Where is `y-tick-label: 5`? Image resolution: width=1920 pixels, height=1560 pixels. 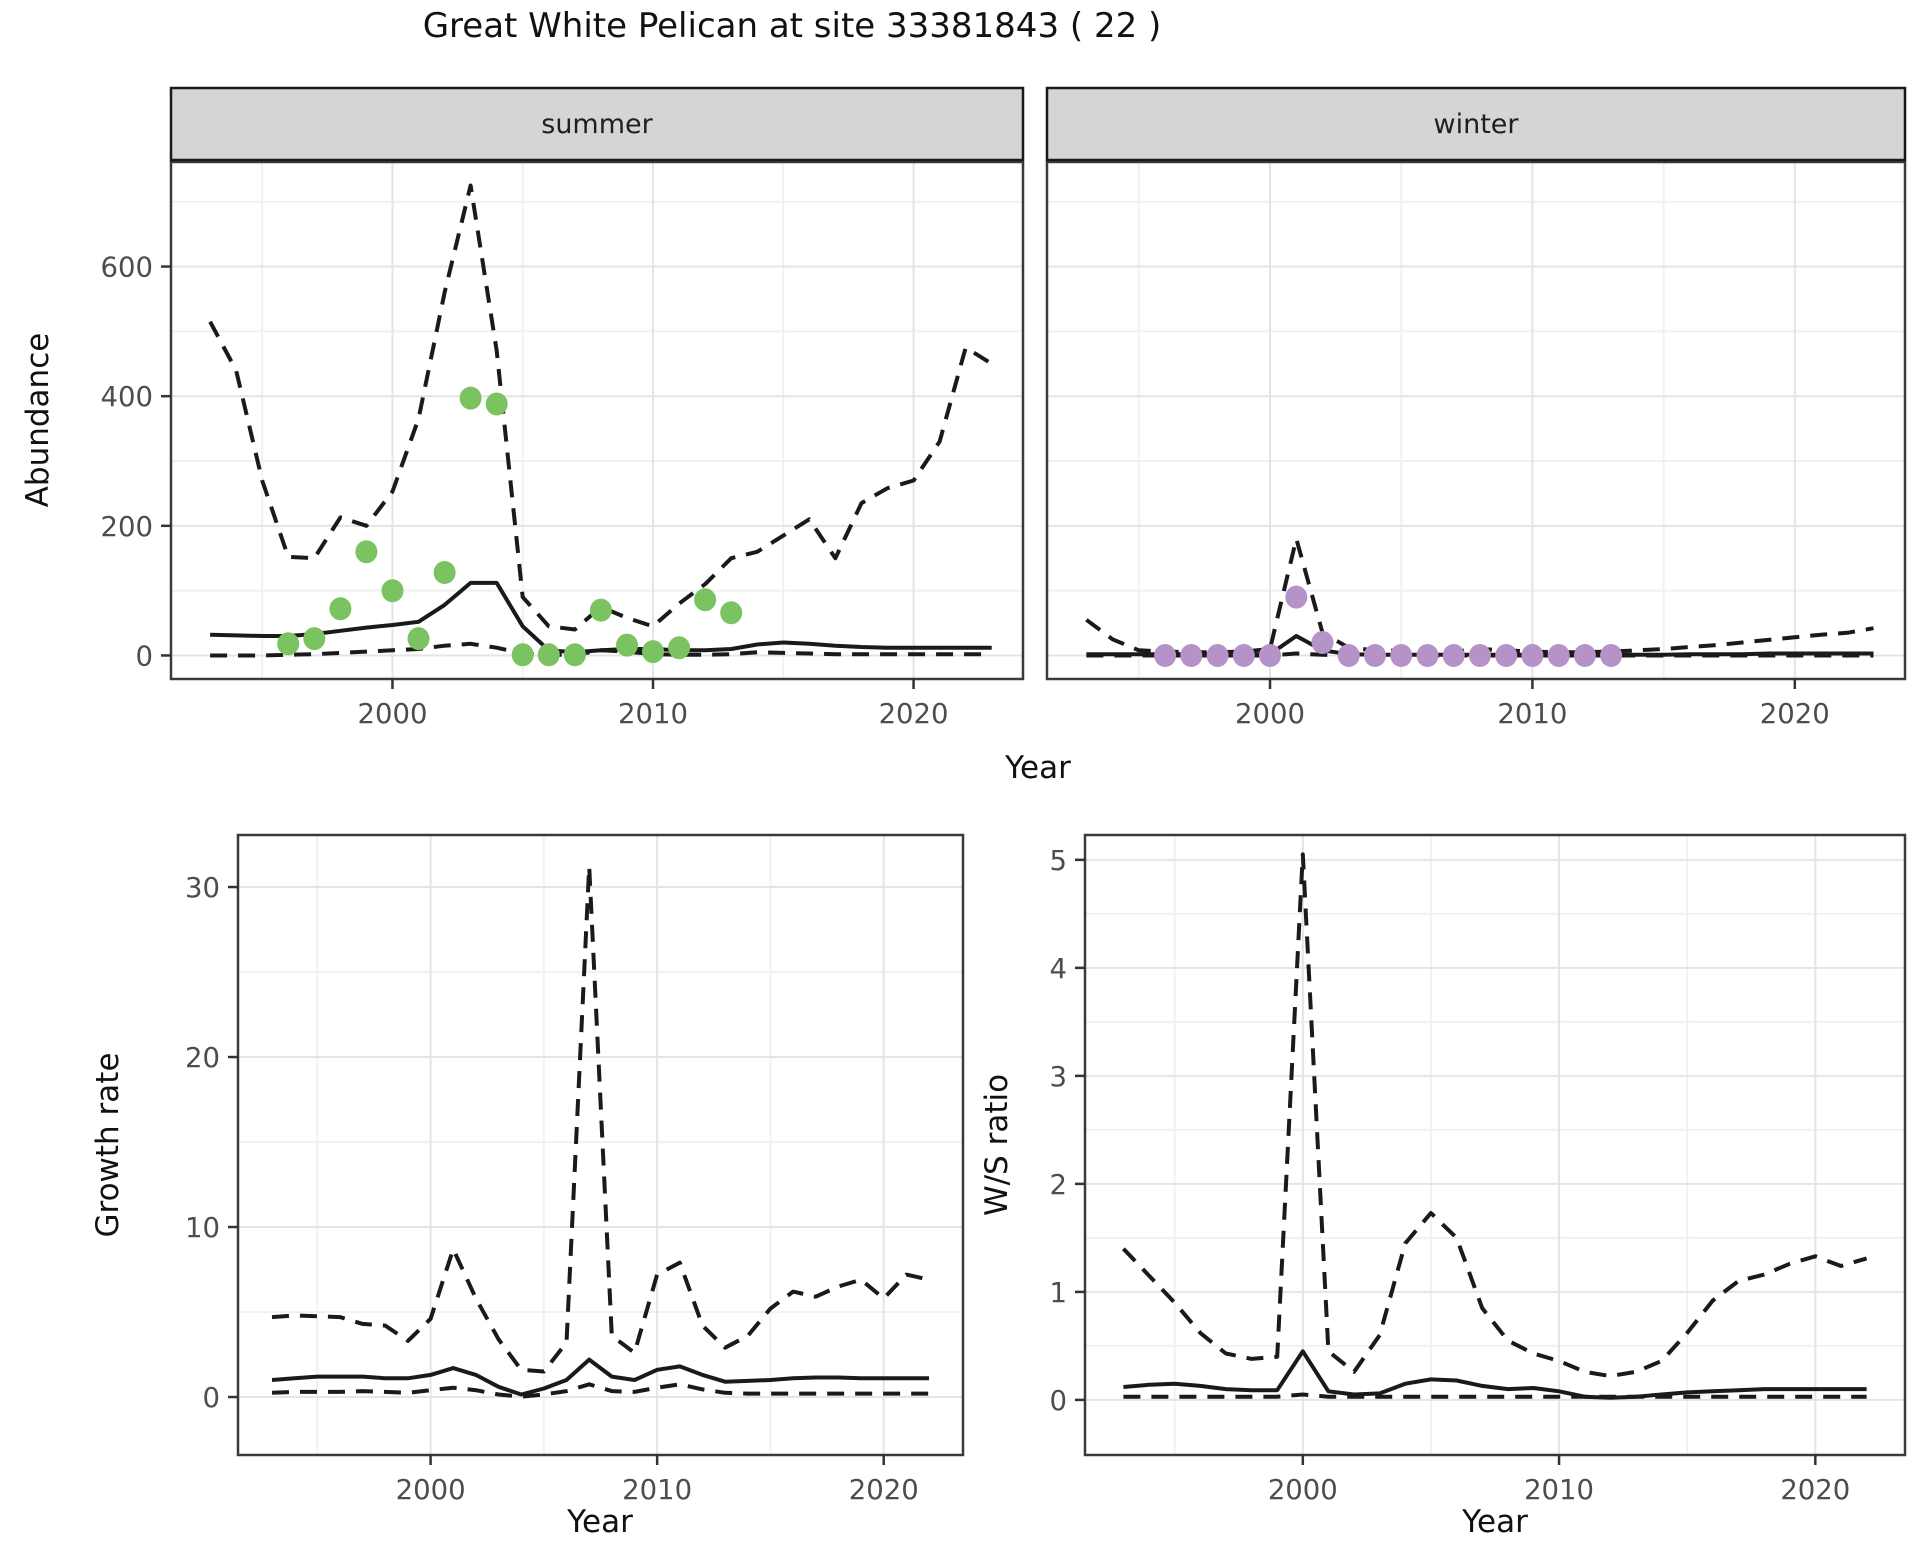 y-tick-label: 5 is located at coordinates (1059, 861).